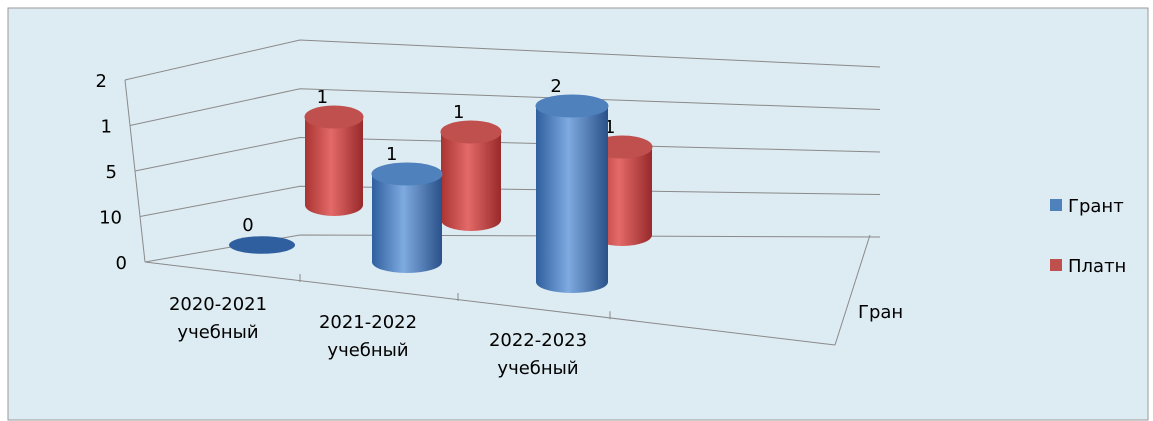 This screenshot has width=1153, height=421. Describe the element at coordinates (247, 225) in the screenshot. I see `value-label: 0` at that location.